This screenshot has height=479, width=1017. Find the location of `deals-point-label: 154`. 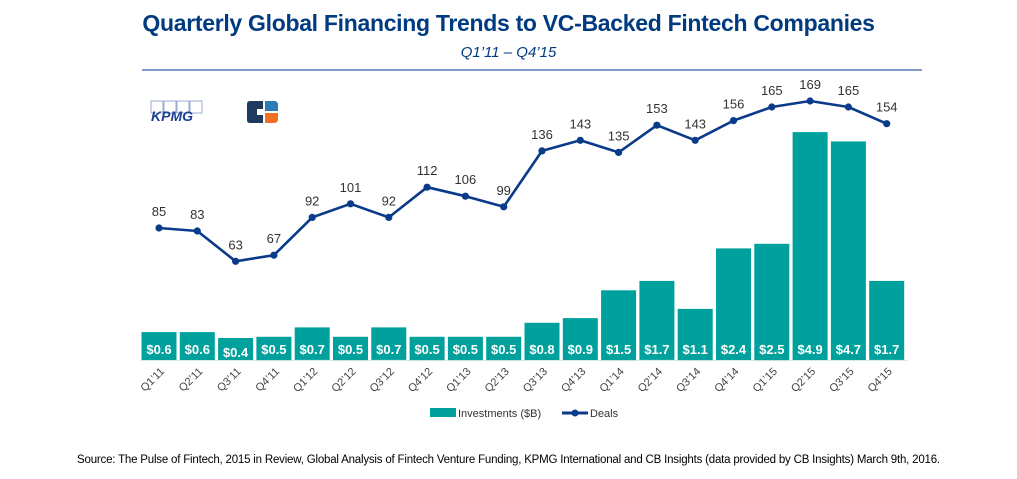

deals-point-label: 154 is located at coordinates (887, 107).